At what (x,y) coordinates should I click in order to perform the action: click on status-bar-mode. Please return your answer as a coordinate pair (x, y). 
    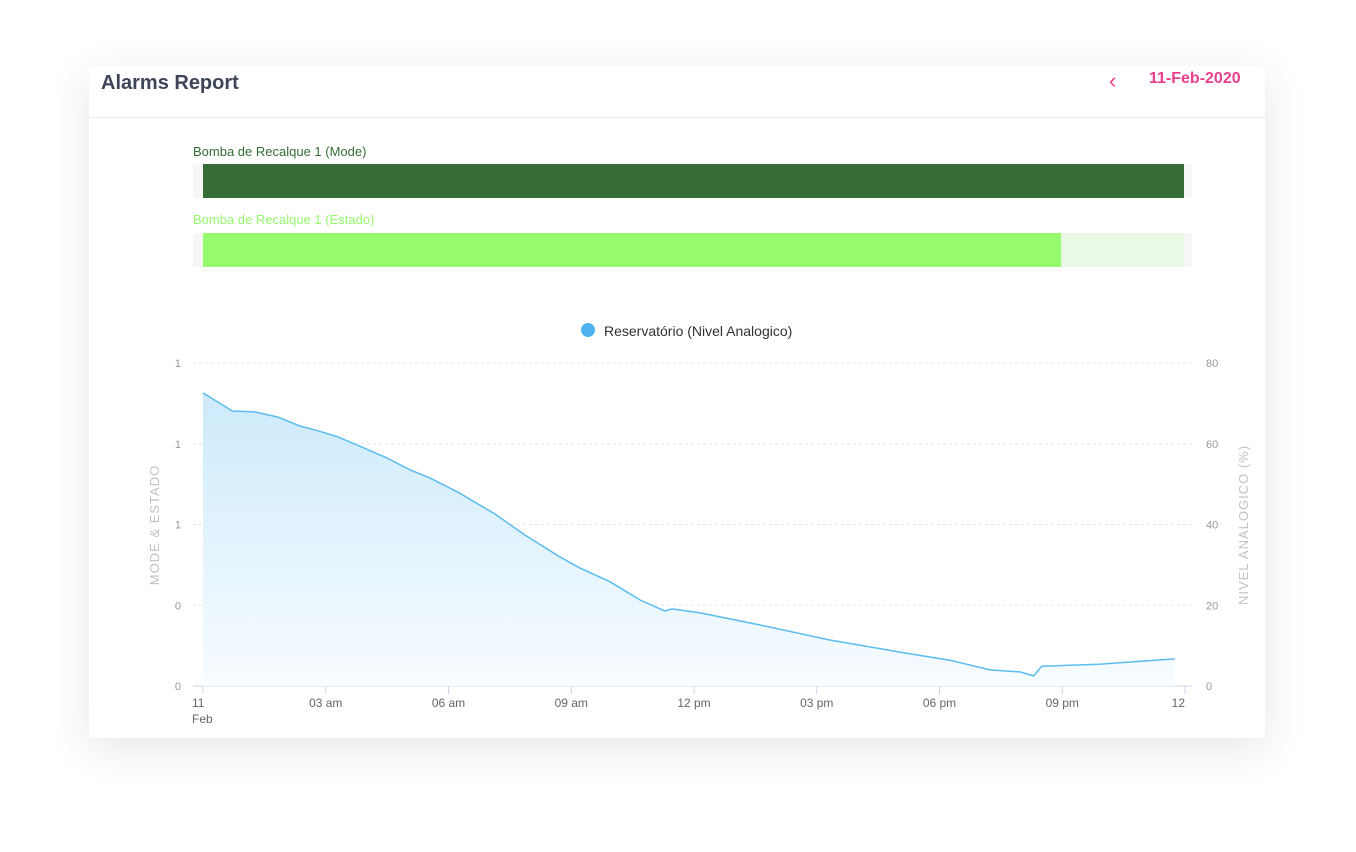
    Looking at the image, I should click on (692, 181).